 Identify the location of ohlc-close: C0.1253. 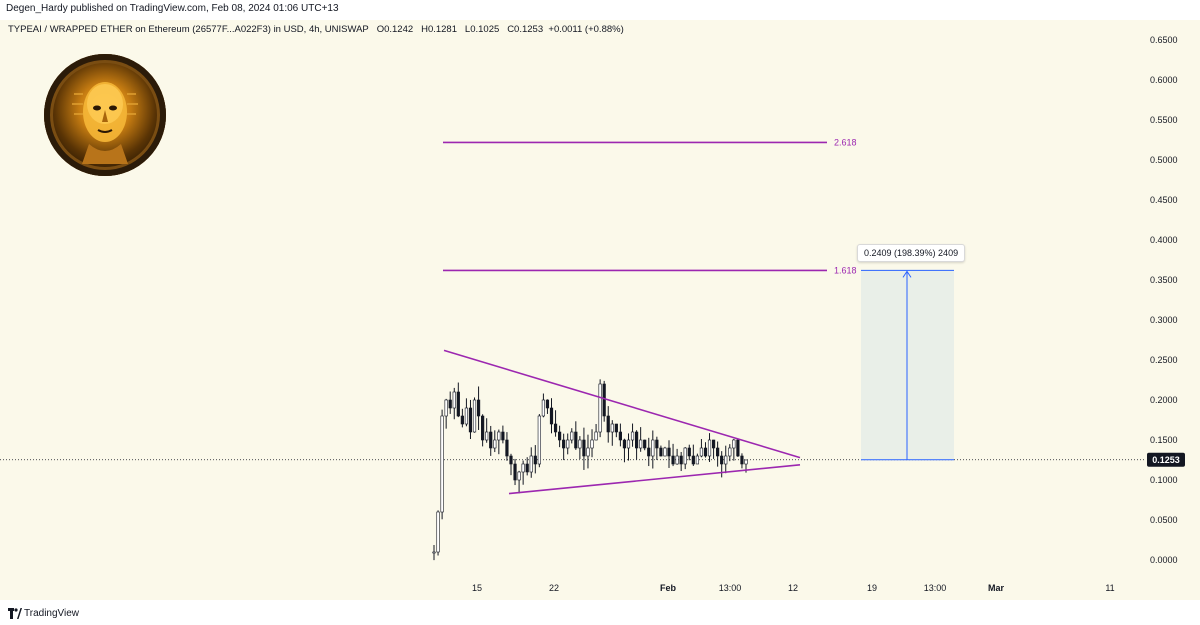
(525, 29).